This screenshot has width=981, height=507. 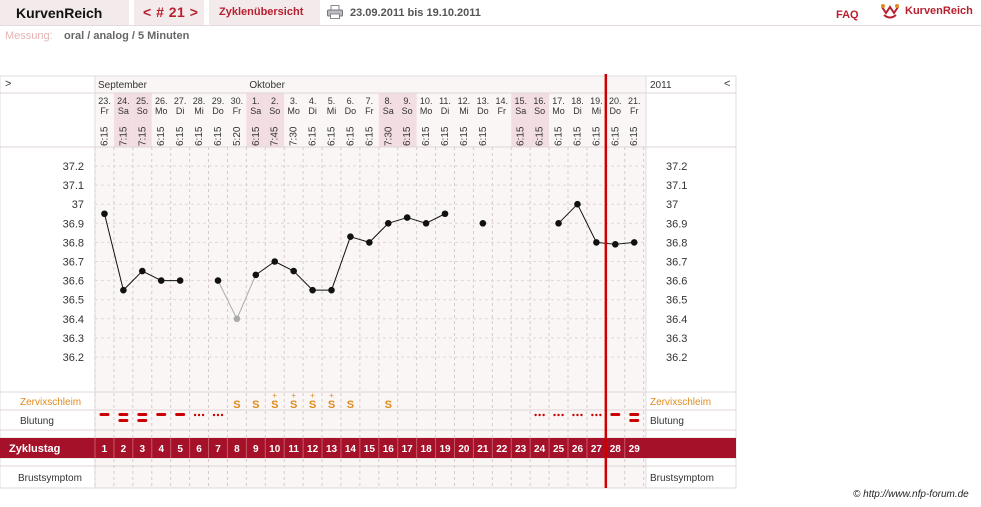 I want to click on day-date: 23., so click(x=104, y=101).